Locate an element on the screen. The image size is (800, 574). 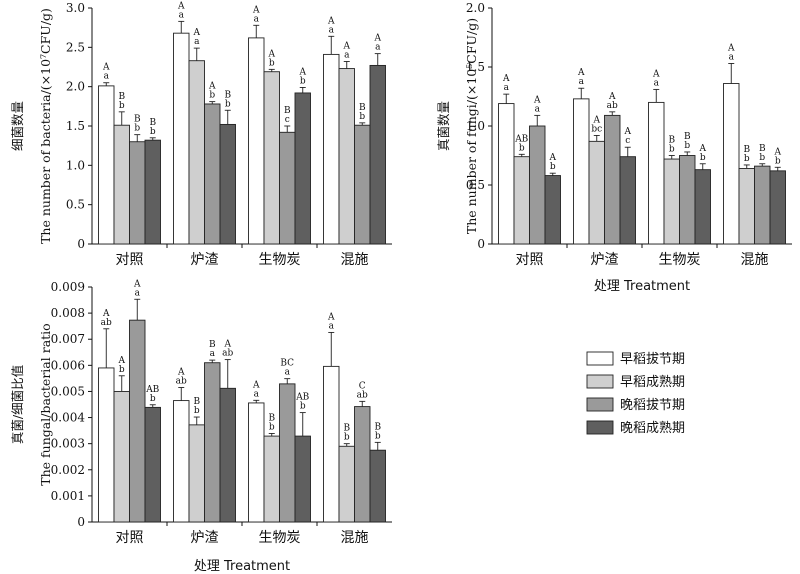
significance-label: BC a is located at coordinates (287, 368).